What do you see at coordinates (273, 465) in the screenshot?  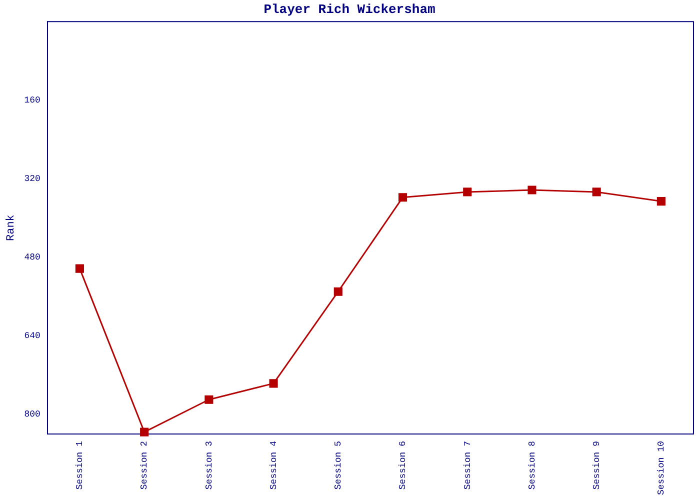 I see `x-tick-label: Session 4` at bounding box center [273, 465].